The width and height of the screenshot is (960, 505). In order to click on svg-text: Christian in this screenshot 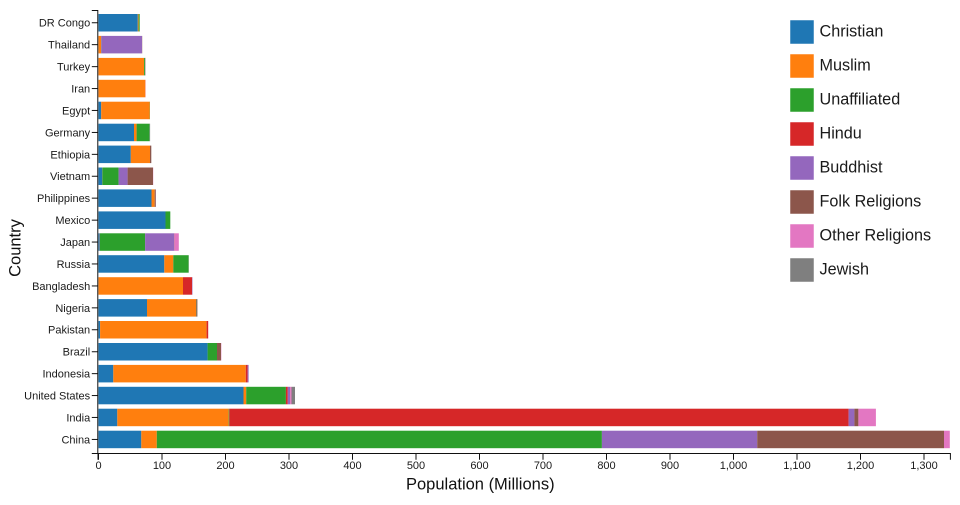, I will do `click(852, 32)`.